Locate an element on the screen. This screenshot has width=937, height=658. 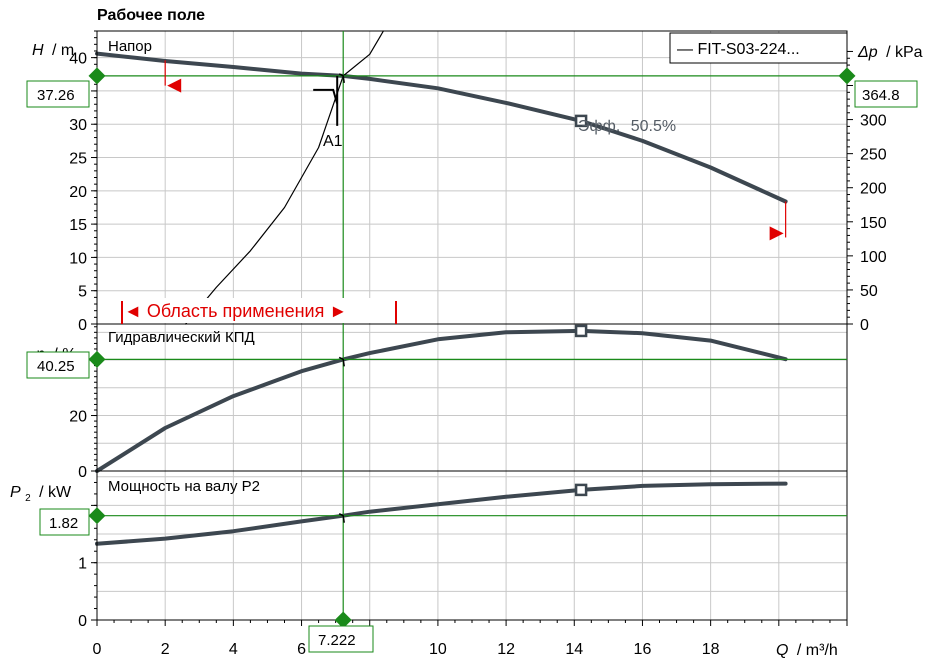
efficiency-marker-prefix: Эфф. is located at coordinates (599, 126).